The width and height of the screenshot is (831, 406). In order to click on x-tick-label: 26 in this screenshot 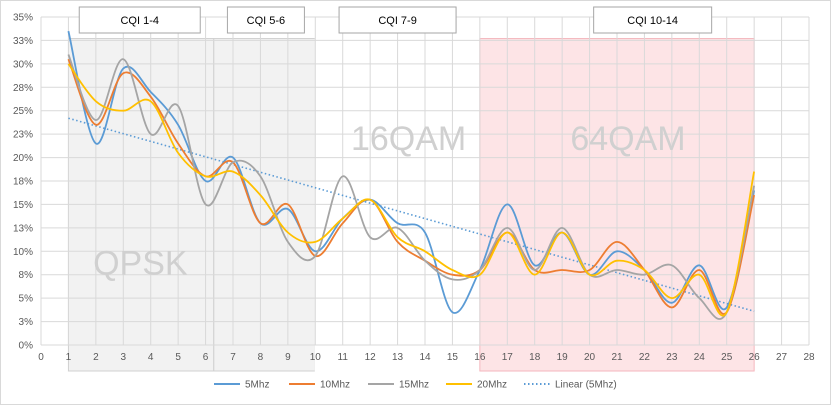, I will do `click(755, 357)`.